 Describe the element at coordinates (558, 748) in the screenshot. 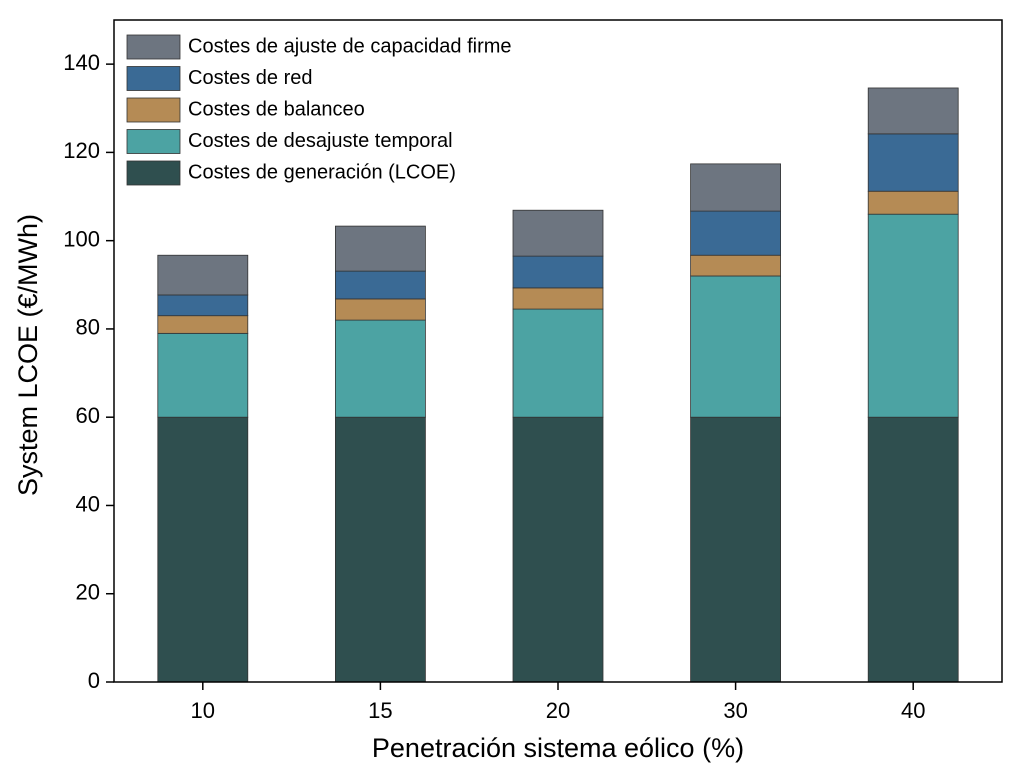

I see `x-axis-label: Penetración sistema eólico (%)` at that location.